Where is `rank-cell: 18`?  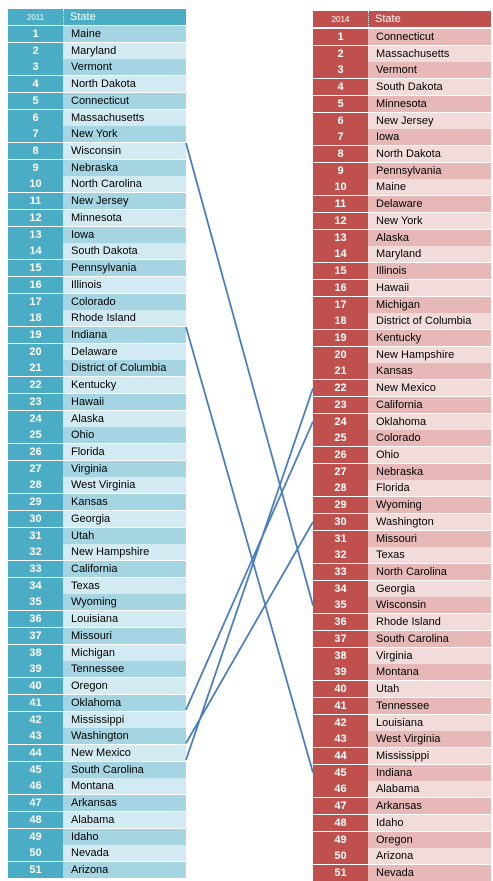
rank-cell: 18 is located at coordinates (340, 321).